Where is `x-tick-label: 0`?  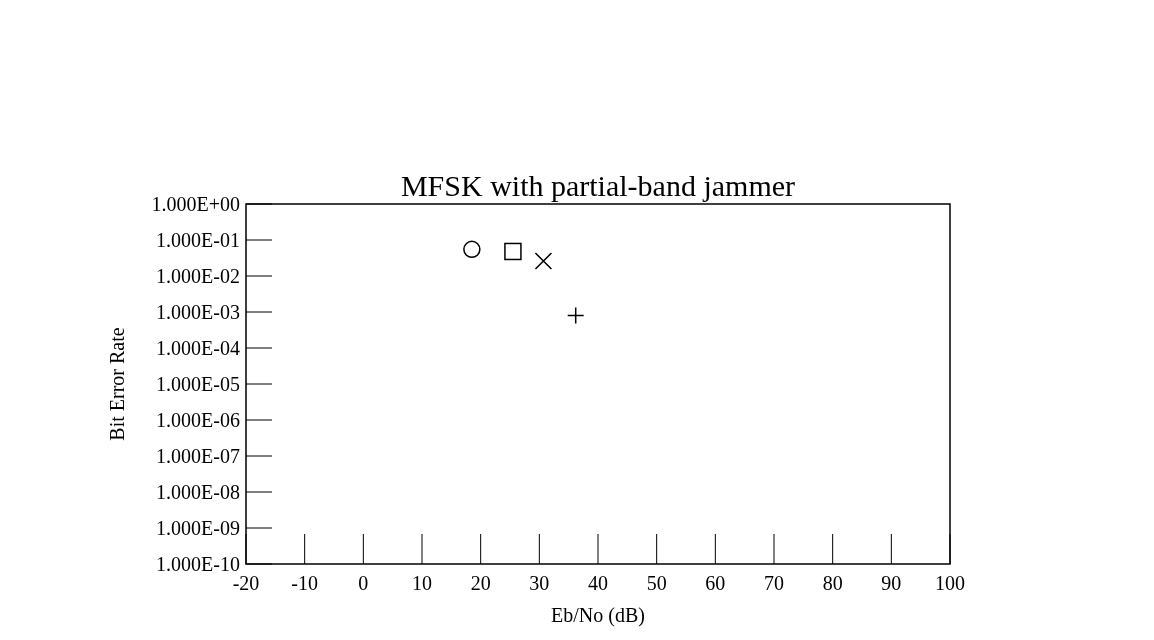 x-tick-label: 0 is located at coordinates (363, 583).